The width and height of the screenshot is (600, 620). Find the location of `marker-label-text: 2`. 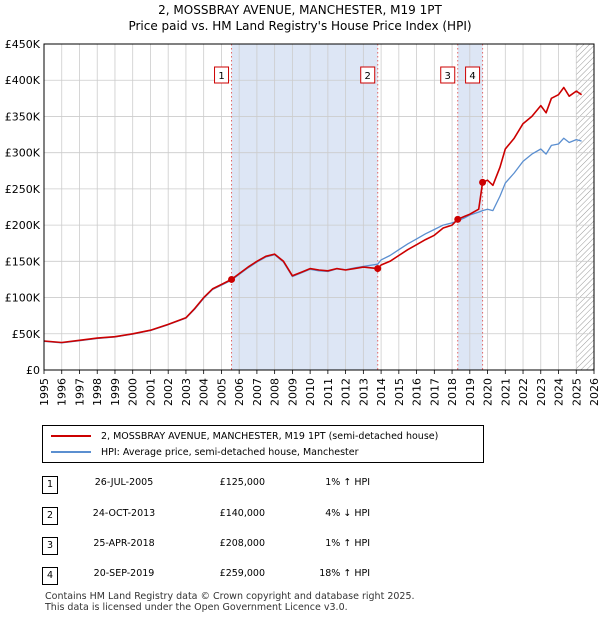

marker-label-text: 2 is located at coordinates (368, 76).